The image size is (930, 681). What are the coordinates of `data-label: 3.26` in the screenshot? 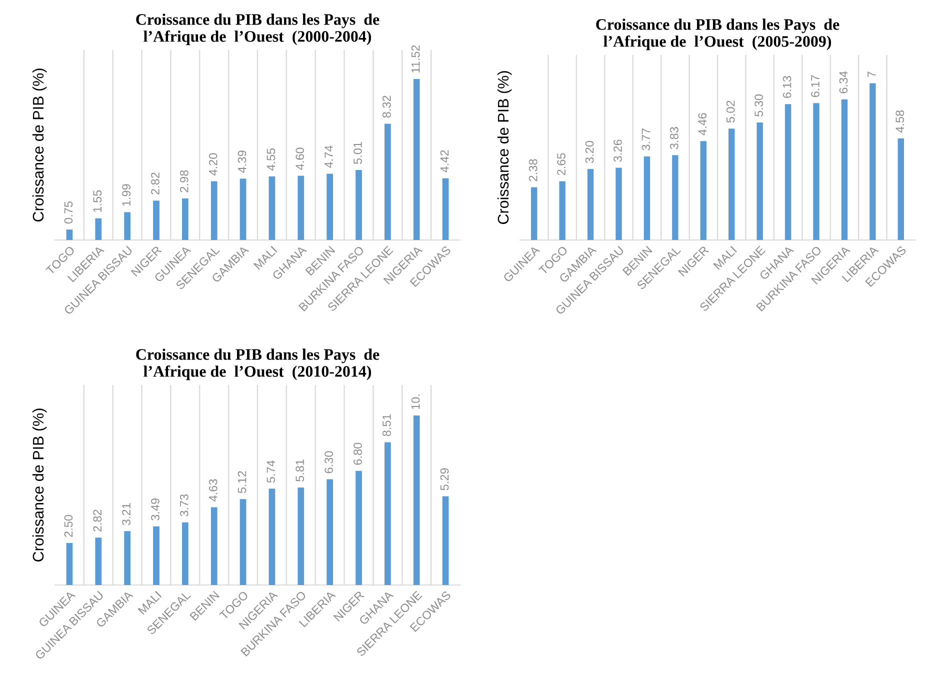 It's located at (618, 151).